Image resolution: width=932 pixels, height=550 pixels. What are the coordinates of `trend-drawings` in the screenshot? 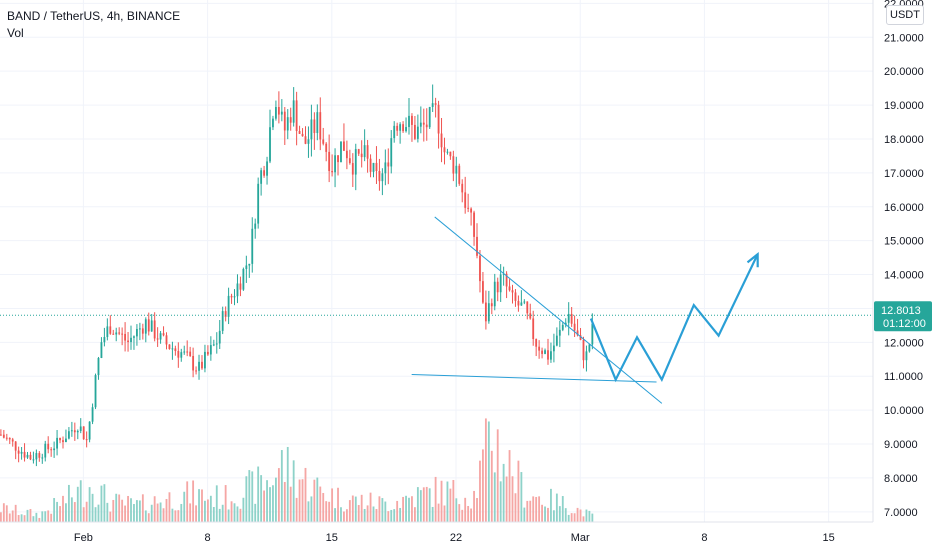 It's located at (585, 310).